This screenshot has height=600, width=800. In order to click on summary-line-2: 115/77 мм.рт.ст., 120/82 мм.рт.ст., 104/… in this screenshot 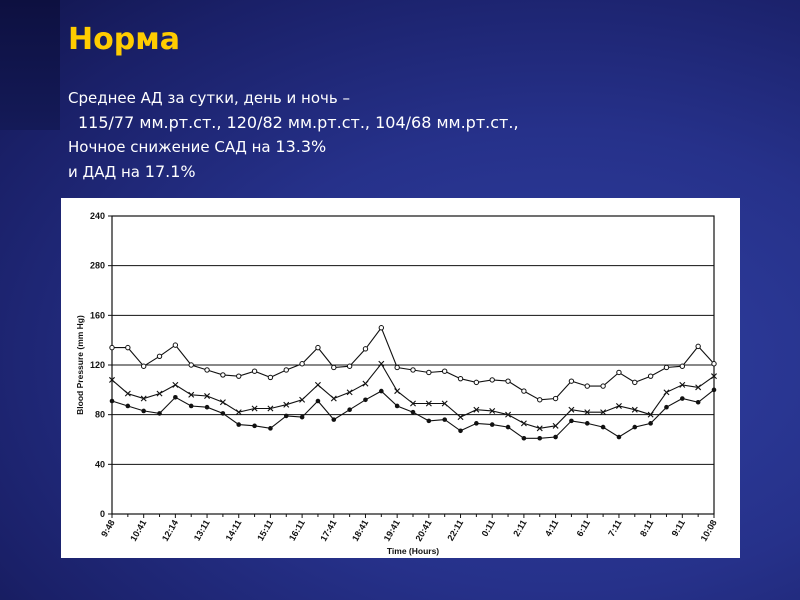, I will do `click(298, 122)`.